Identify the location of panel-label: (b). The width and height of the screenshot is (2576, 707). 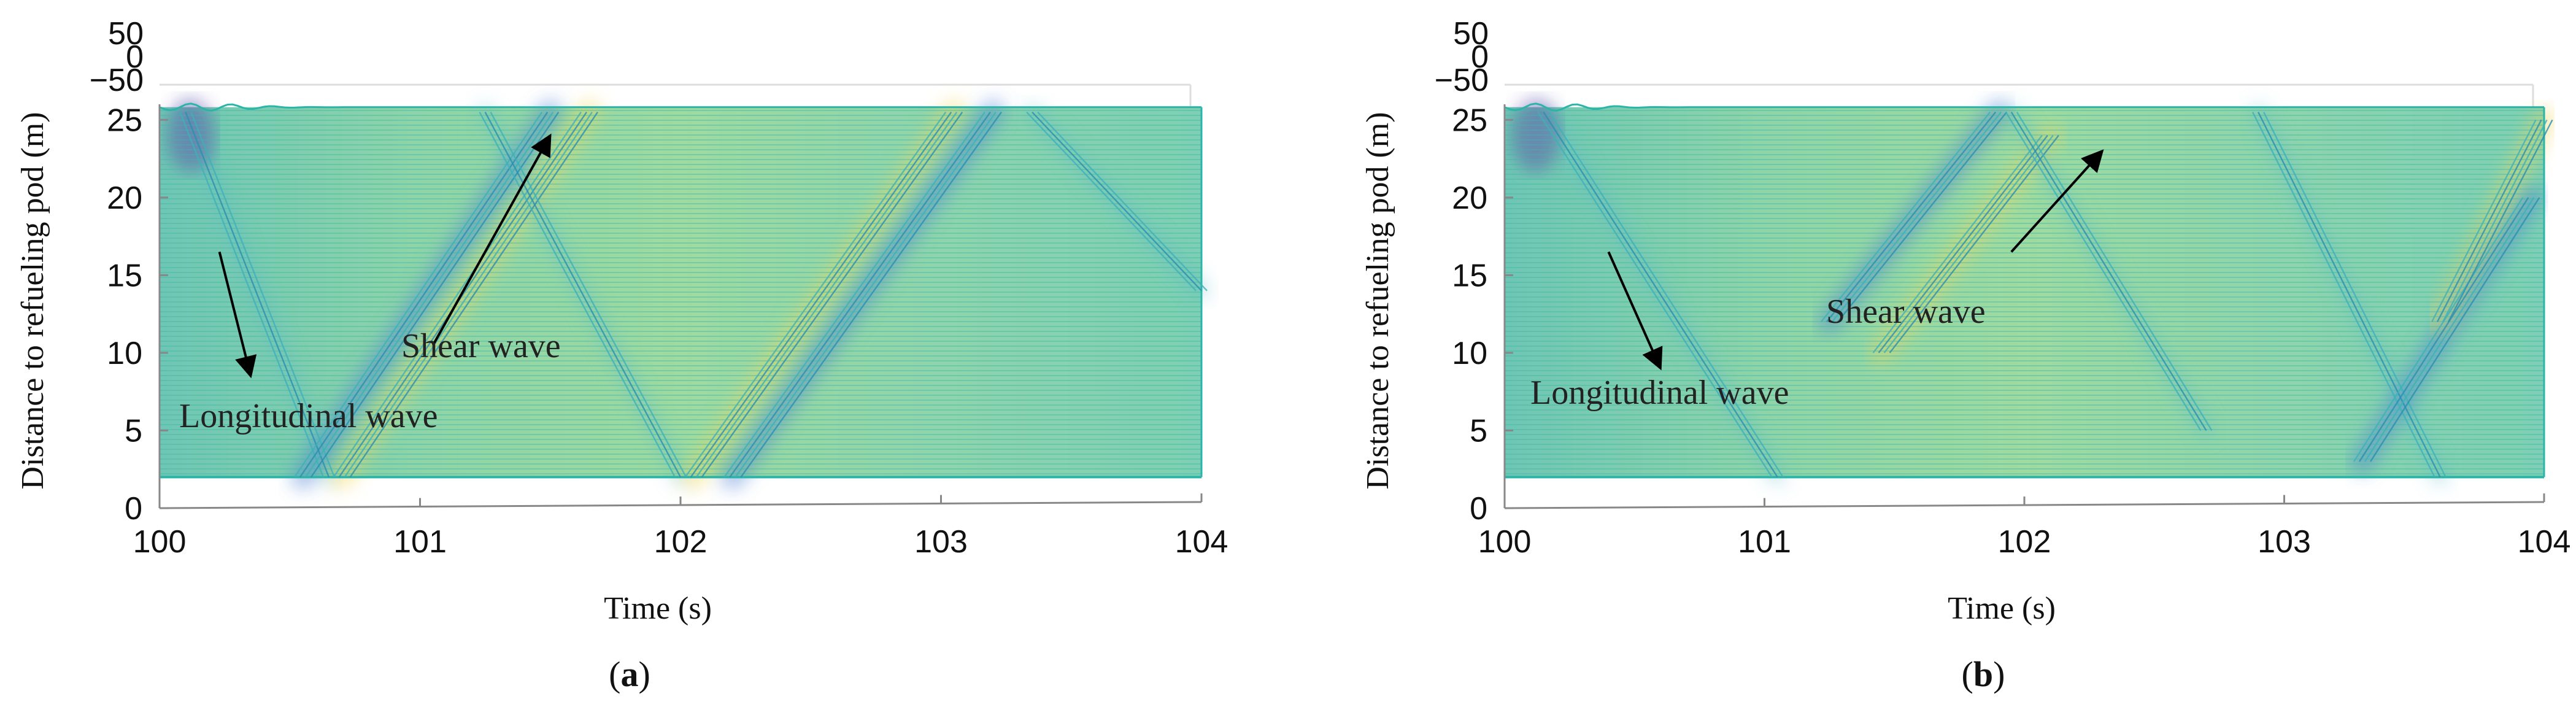
(1983, 674).